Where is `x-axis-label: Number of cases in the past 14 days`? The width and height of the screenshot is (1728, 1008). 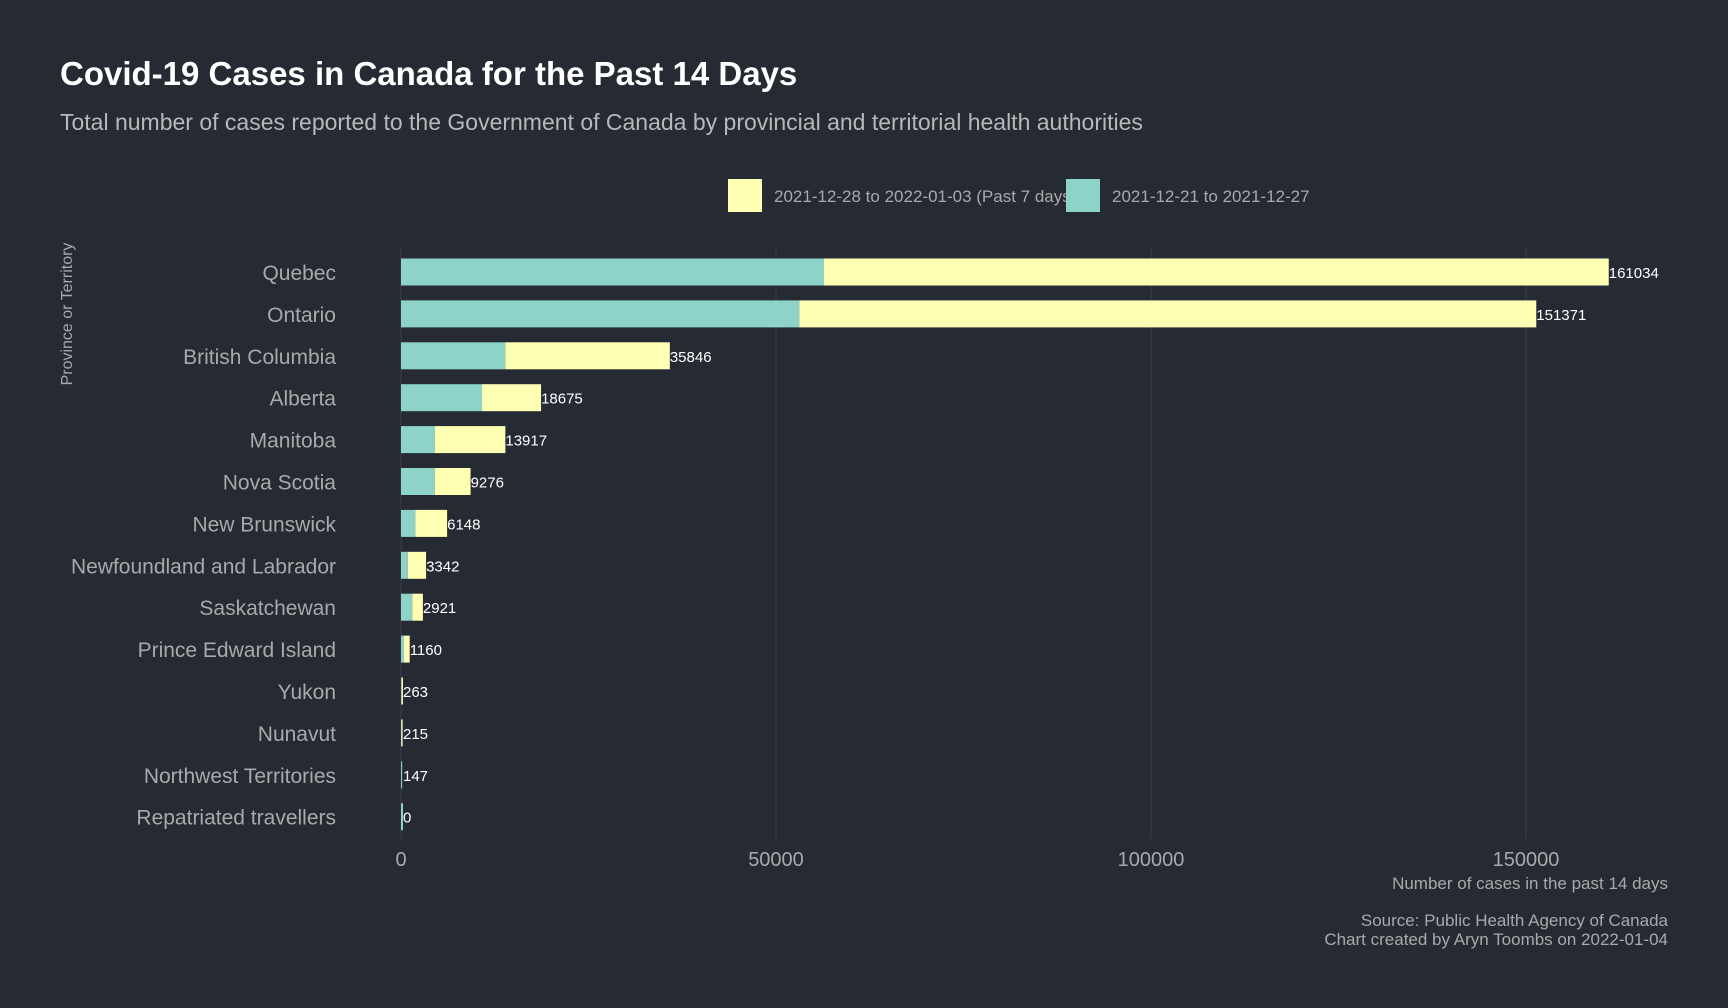 x-axis-label: Number of cases in the past 14 days is located at coordinates (1530, 883).